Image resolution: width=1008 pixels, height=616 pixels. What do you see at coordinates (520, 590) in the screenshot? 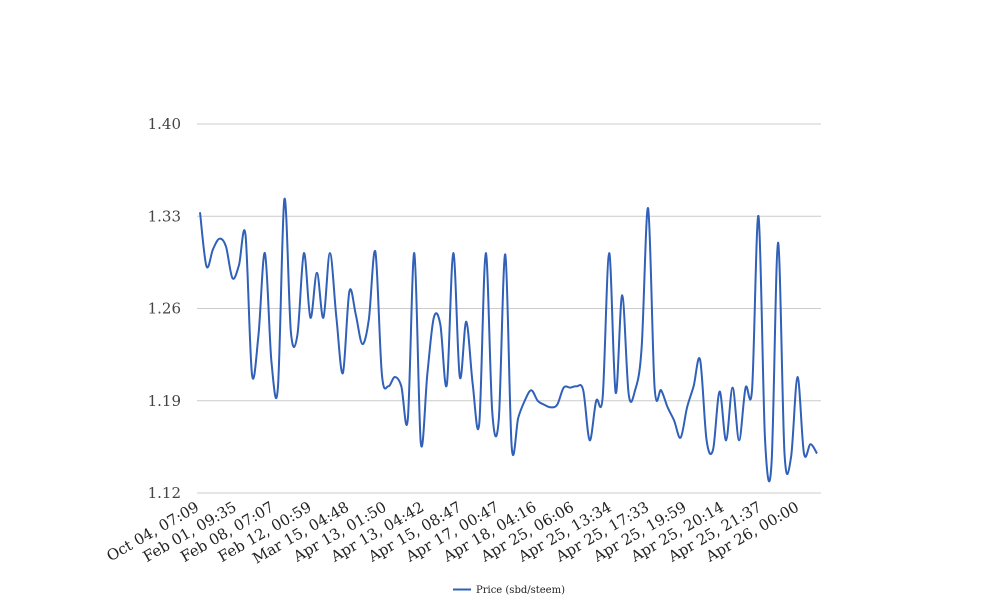
I see `legend-label-price: Price (sbd/steem)` at bounding box center [520, 590].